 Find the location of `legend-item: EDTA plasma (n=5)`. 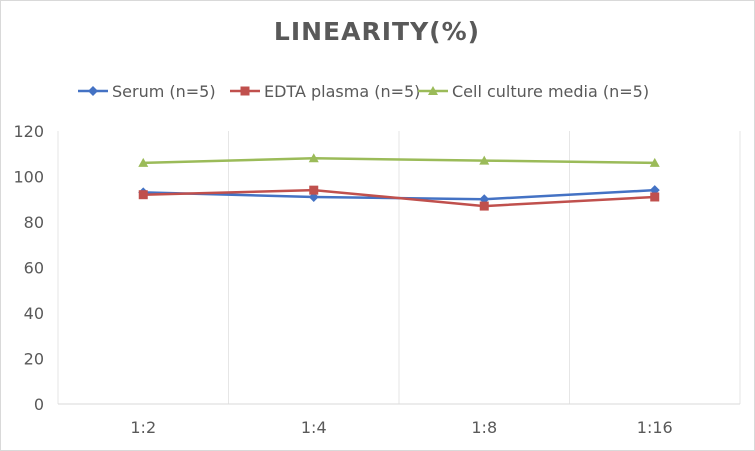

legend-item: EDTA plasma (n=5) is located at coordinates (325, 91).